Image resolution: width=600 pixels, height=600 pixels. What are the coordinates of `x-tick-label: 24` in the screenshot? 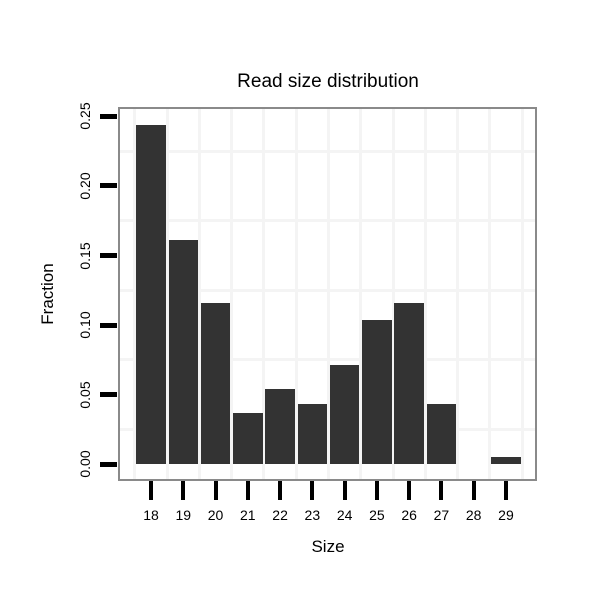 It's located at (344, 515).